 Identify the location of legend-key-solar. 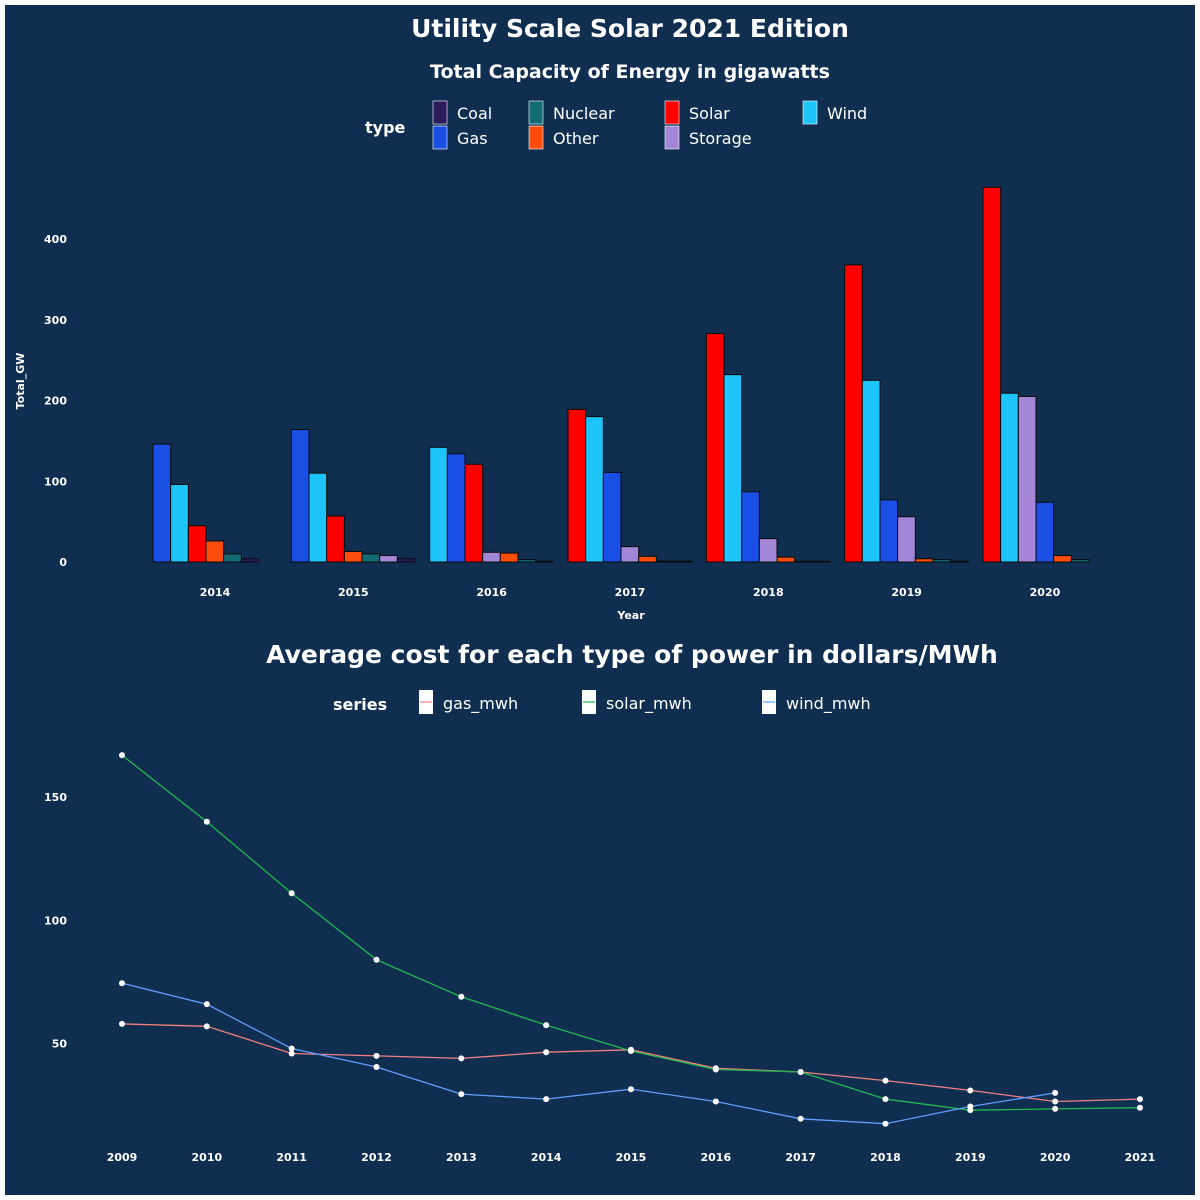
(672, 112).